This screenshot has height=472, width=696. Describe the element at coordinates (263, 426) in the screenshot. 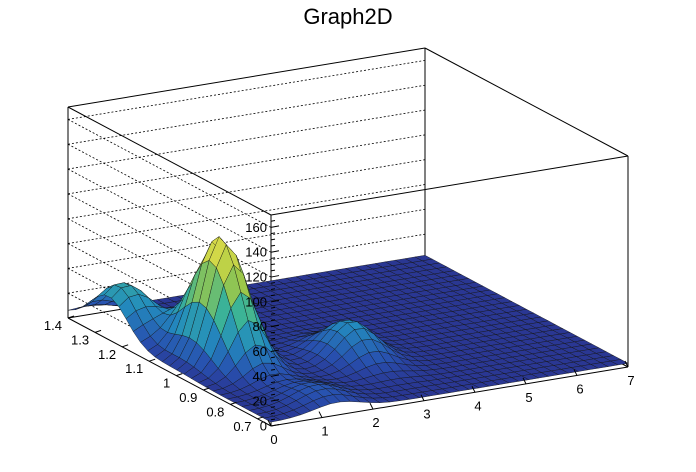

I see `z-tick-label: 0` at that location.